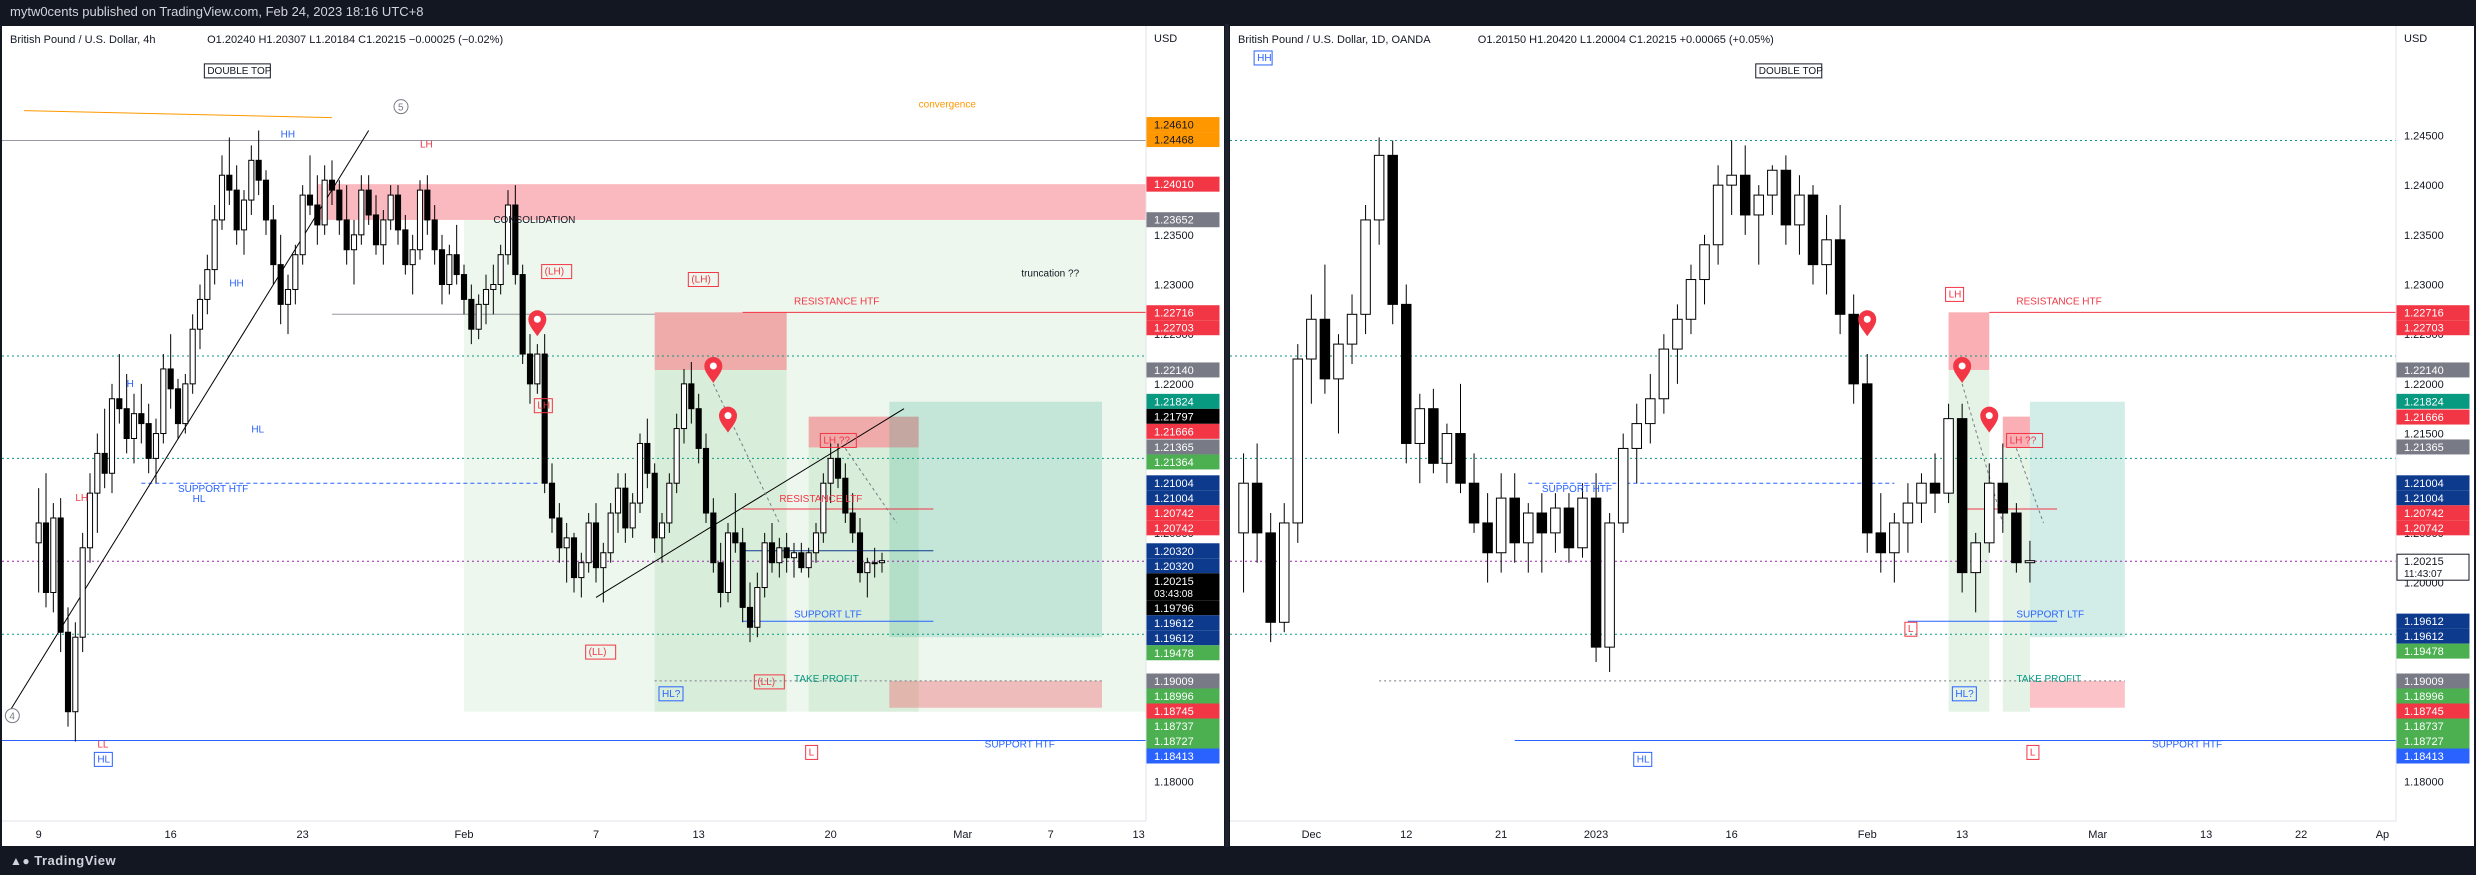 Image resolution: width=2476 pixels, height=875 pixels. Describe the element at coordinates (2433, 370) in the screenshot. I see `price-tag: 1.22140` at that location.